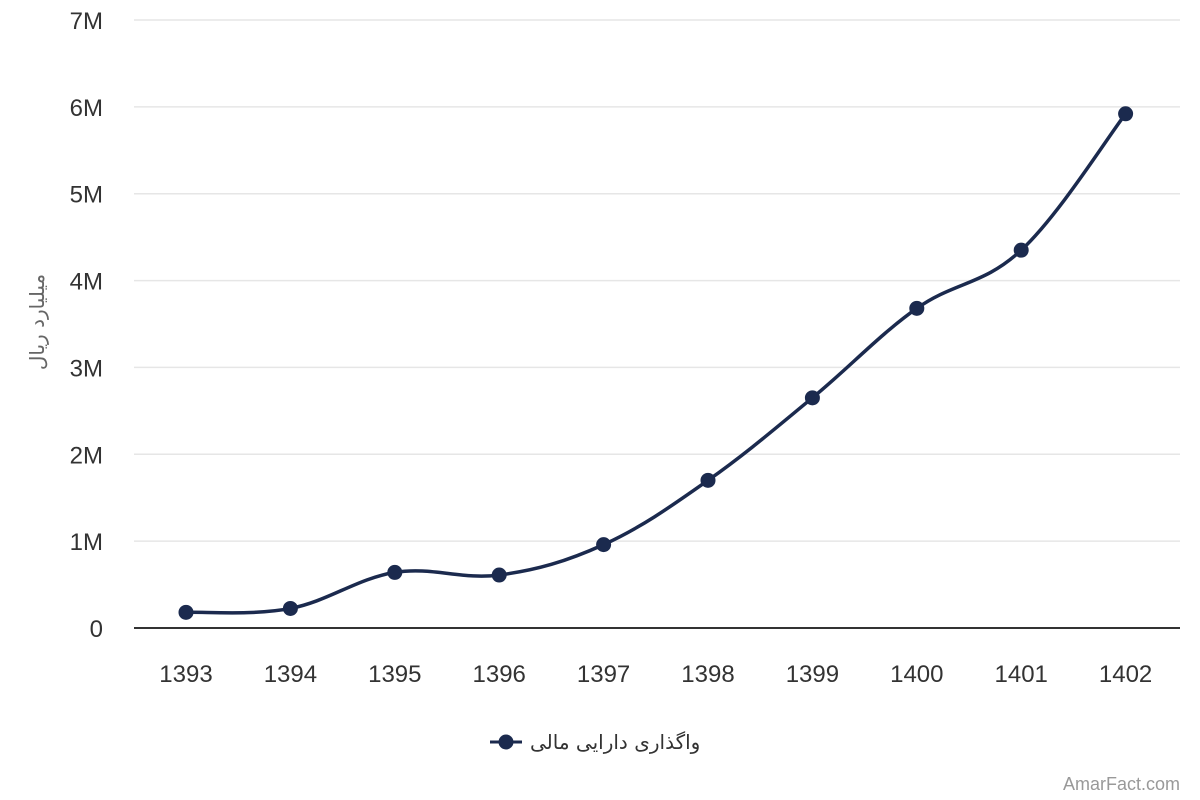  What do you see at coordinates (86, 108) in the screenshot?
I see `y-tick-label: 6M` at bounding box center [86, 108].